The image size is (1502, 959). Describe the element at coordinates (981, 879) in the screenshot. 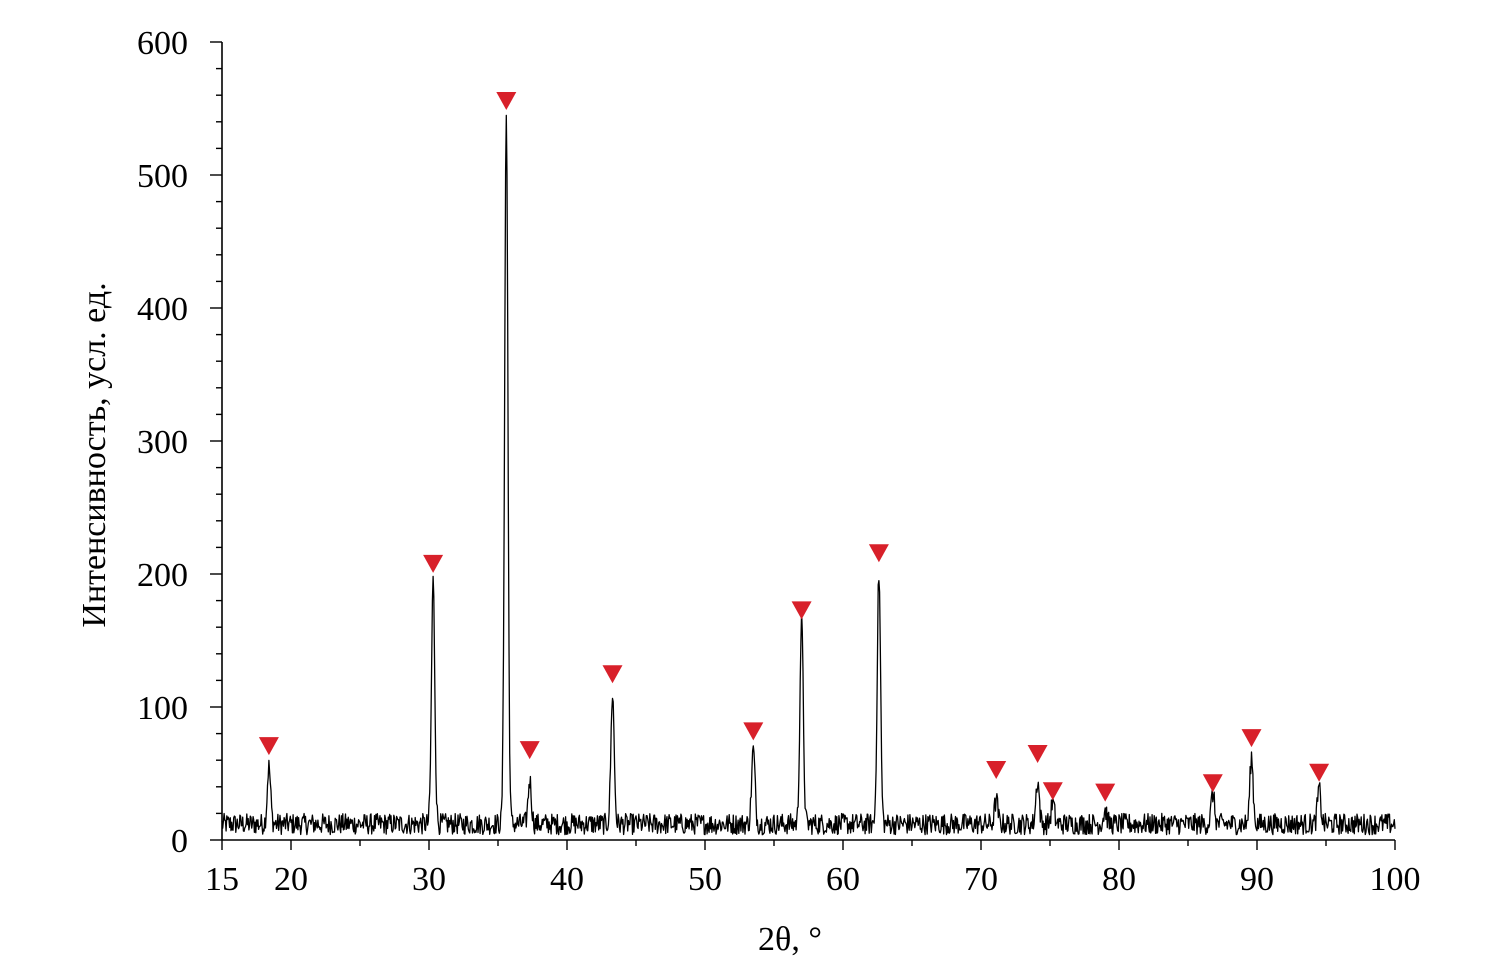

I see `x-tick-label: 70` at that location.